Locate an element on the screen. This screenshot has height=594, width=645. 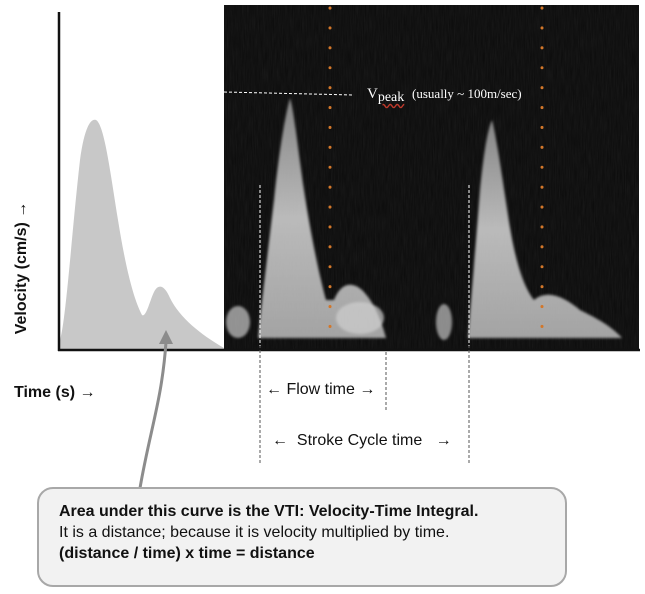
stroke-cycle-label: ← Stroke Cycle time → is located at coordinates (362, 441).